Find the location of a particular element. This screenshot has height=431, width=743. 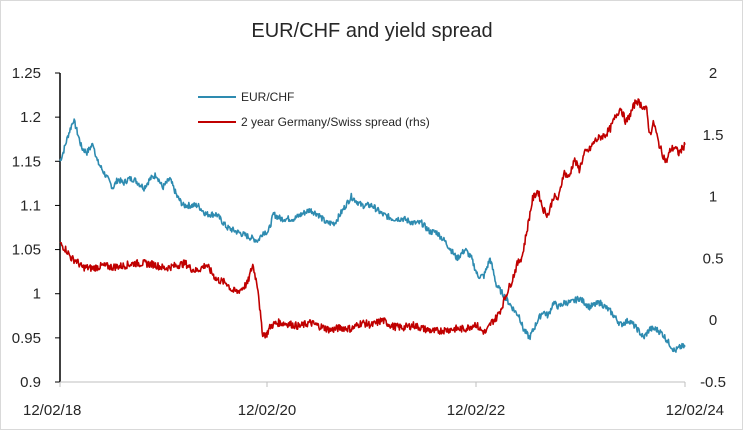

right-y-tick-label: 1.5 is located at coordinates (713, 135).